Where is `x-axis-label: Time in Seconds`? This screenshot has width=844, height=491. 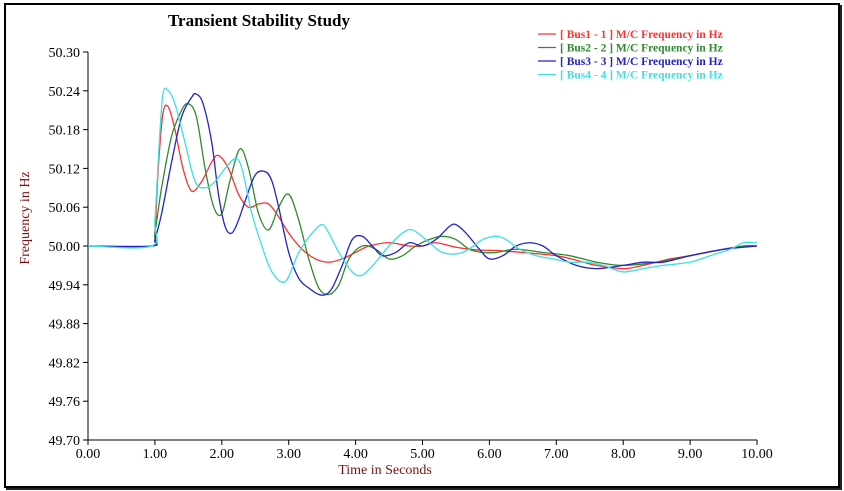
x-axis-label: Time in Seconds is located at coordinates (385, 470).